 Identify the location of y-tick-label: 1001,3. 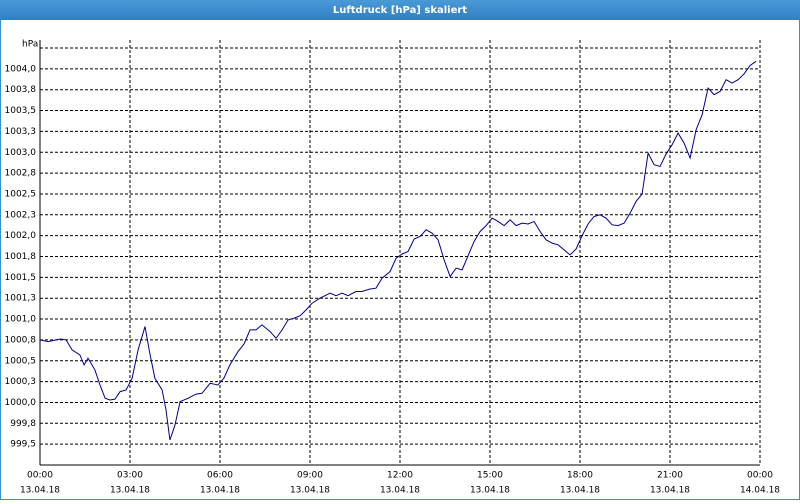
(21, 299).